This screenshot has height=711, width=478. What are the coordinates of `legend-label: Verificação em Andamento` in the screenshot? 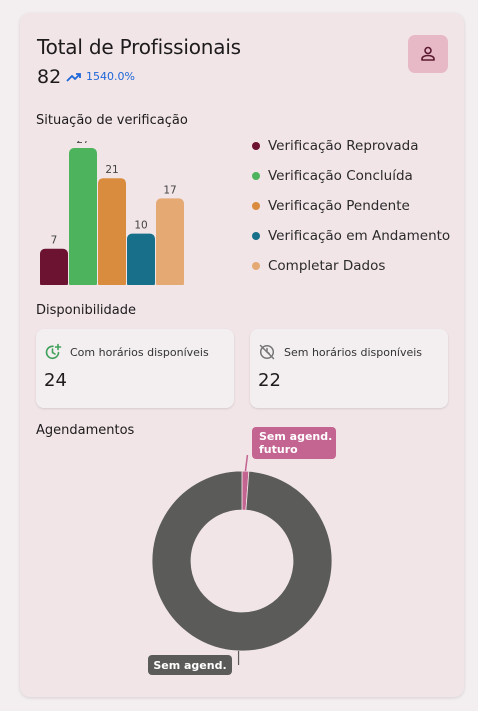 It's located at (359, 236).